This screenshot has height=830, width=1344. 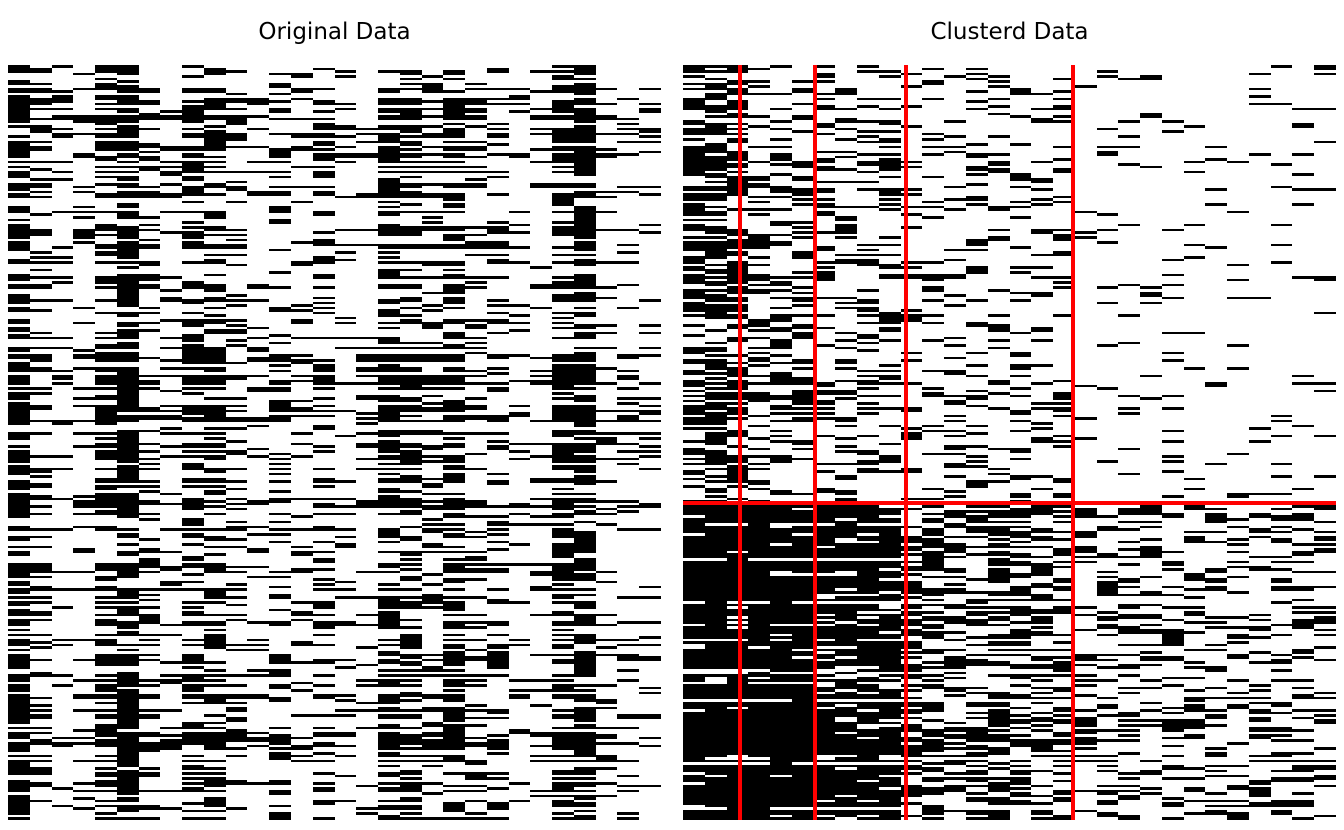 I want to click on clustered-data-title: Clusterd Data, so click(x=1009, y=32).